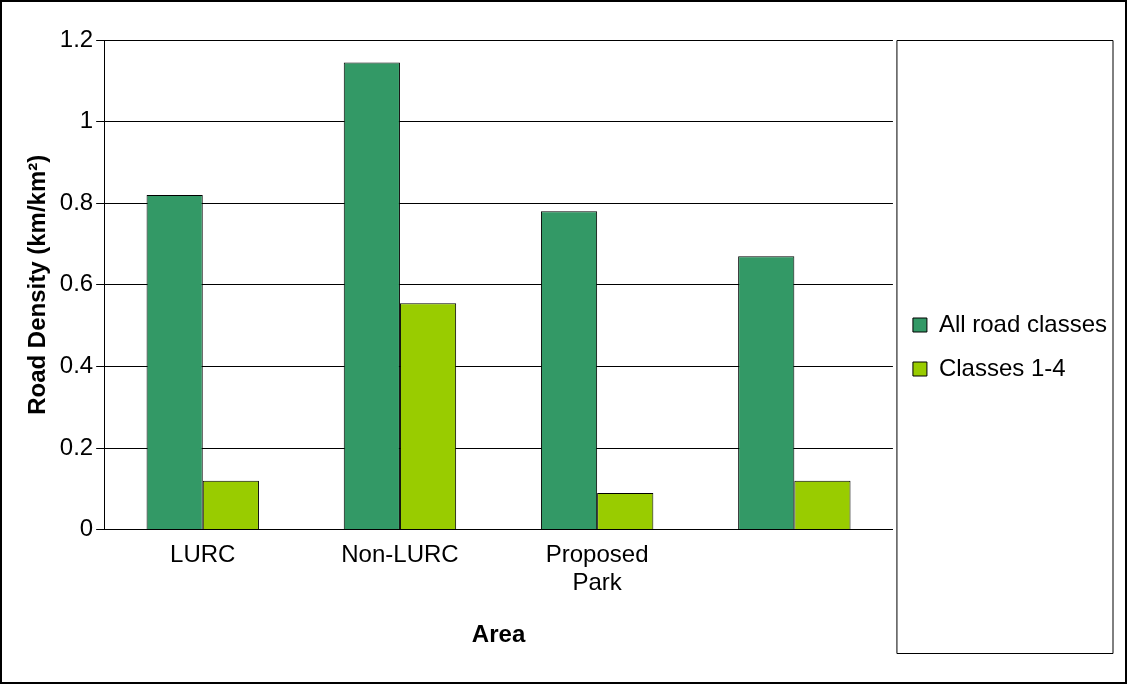  Describe the element at coordinates (76, 283) in the screenshot. I see `y-tick-label: 0.6` at that location.